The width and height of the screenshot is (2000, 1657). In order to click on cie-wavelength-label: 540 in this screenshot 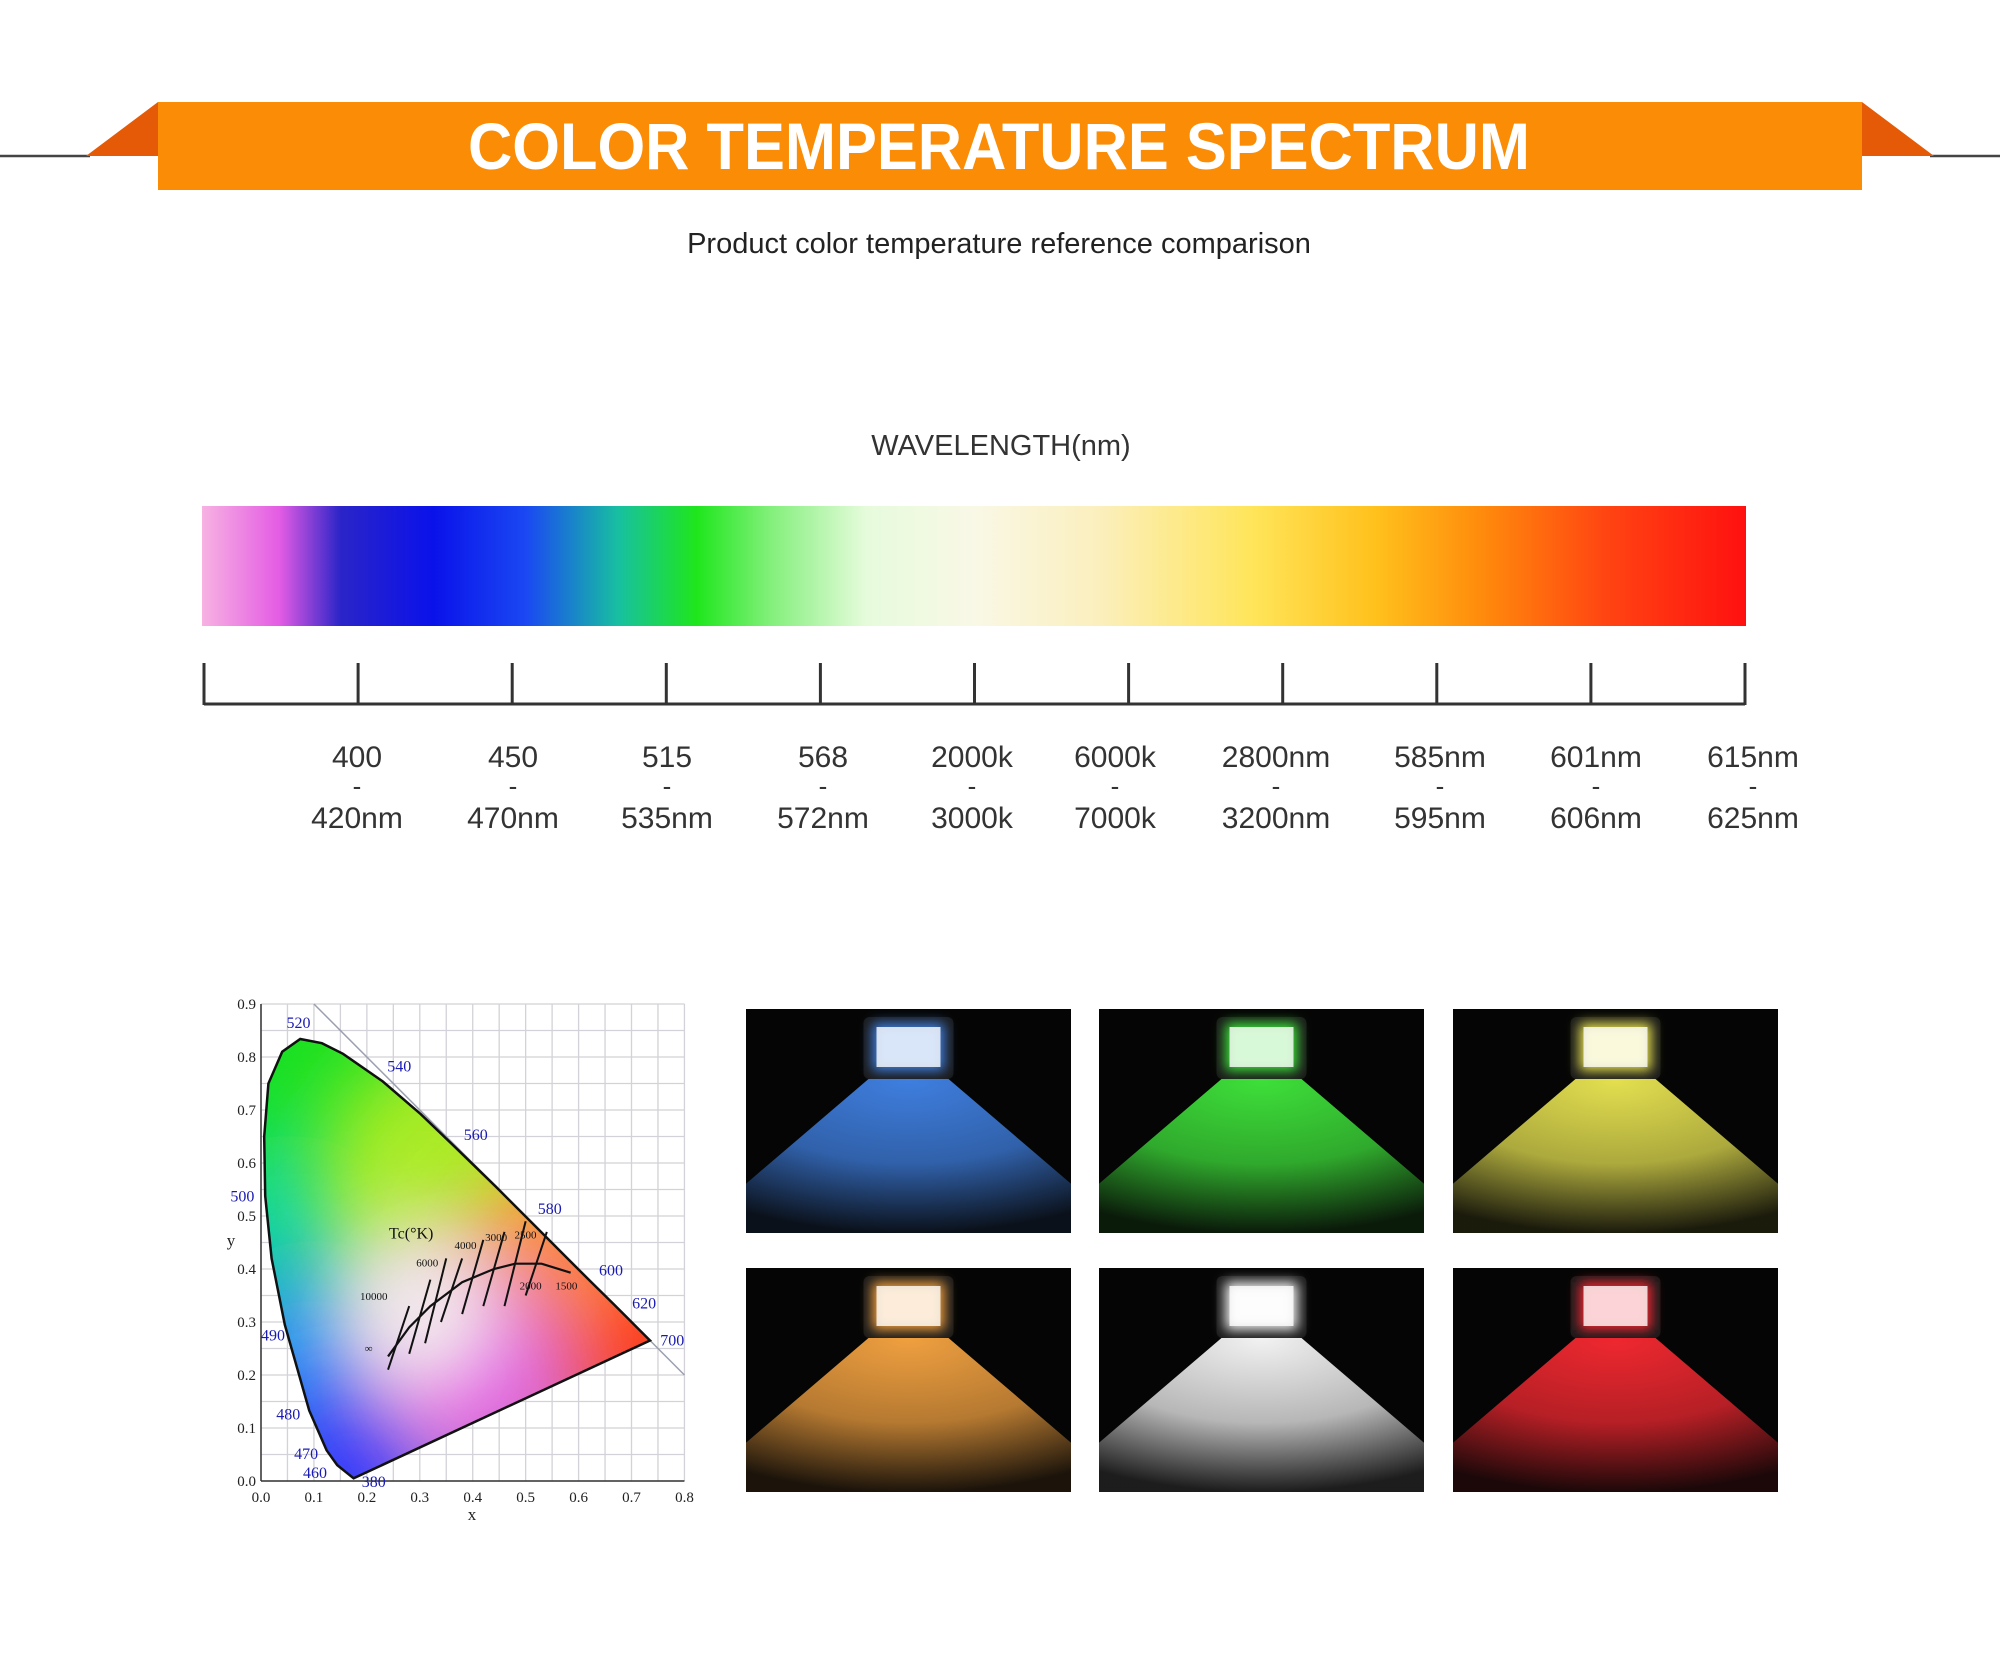, I will do `click(399, 1066)`.